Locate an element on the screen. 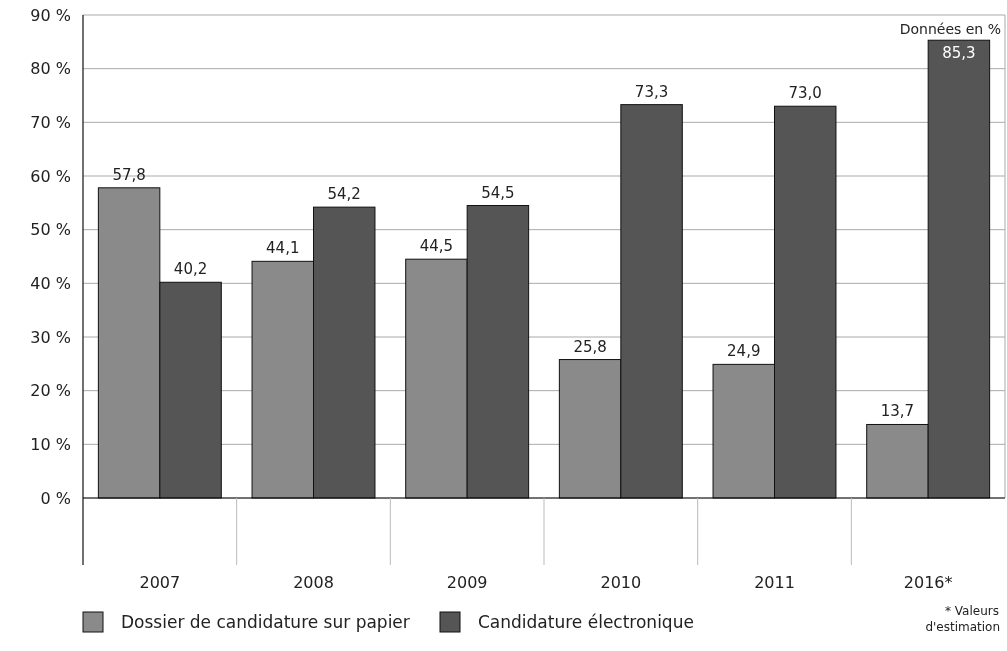 The width and height of the screenshot is (1007, 651). x-tick-label: 2016* is located at coordinates (928, 582).